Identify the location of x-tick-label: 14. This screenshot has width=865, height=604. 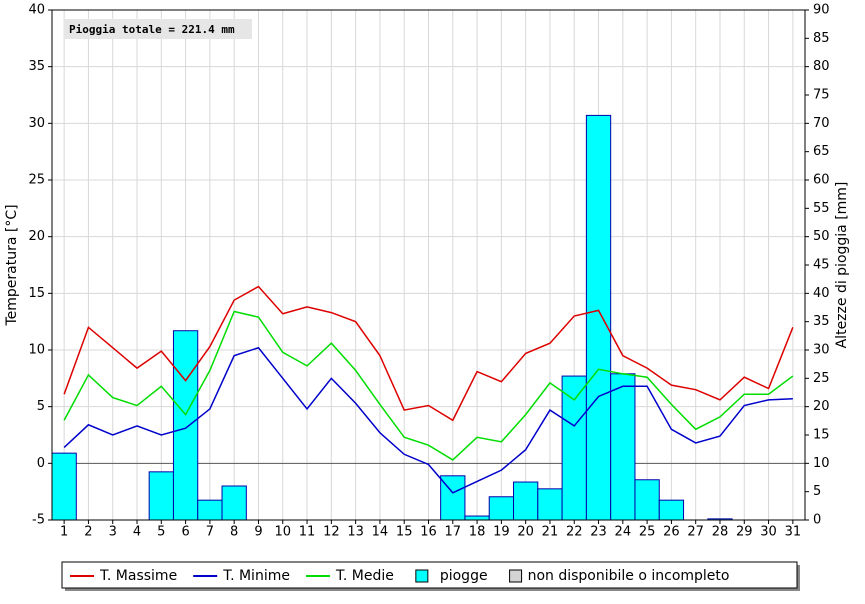
(380, 532).